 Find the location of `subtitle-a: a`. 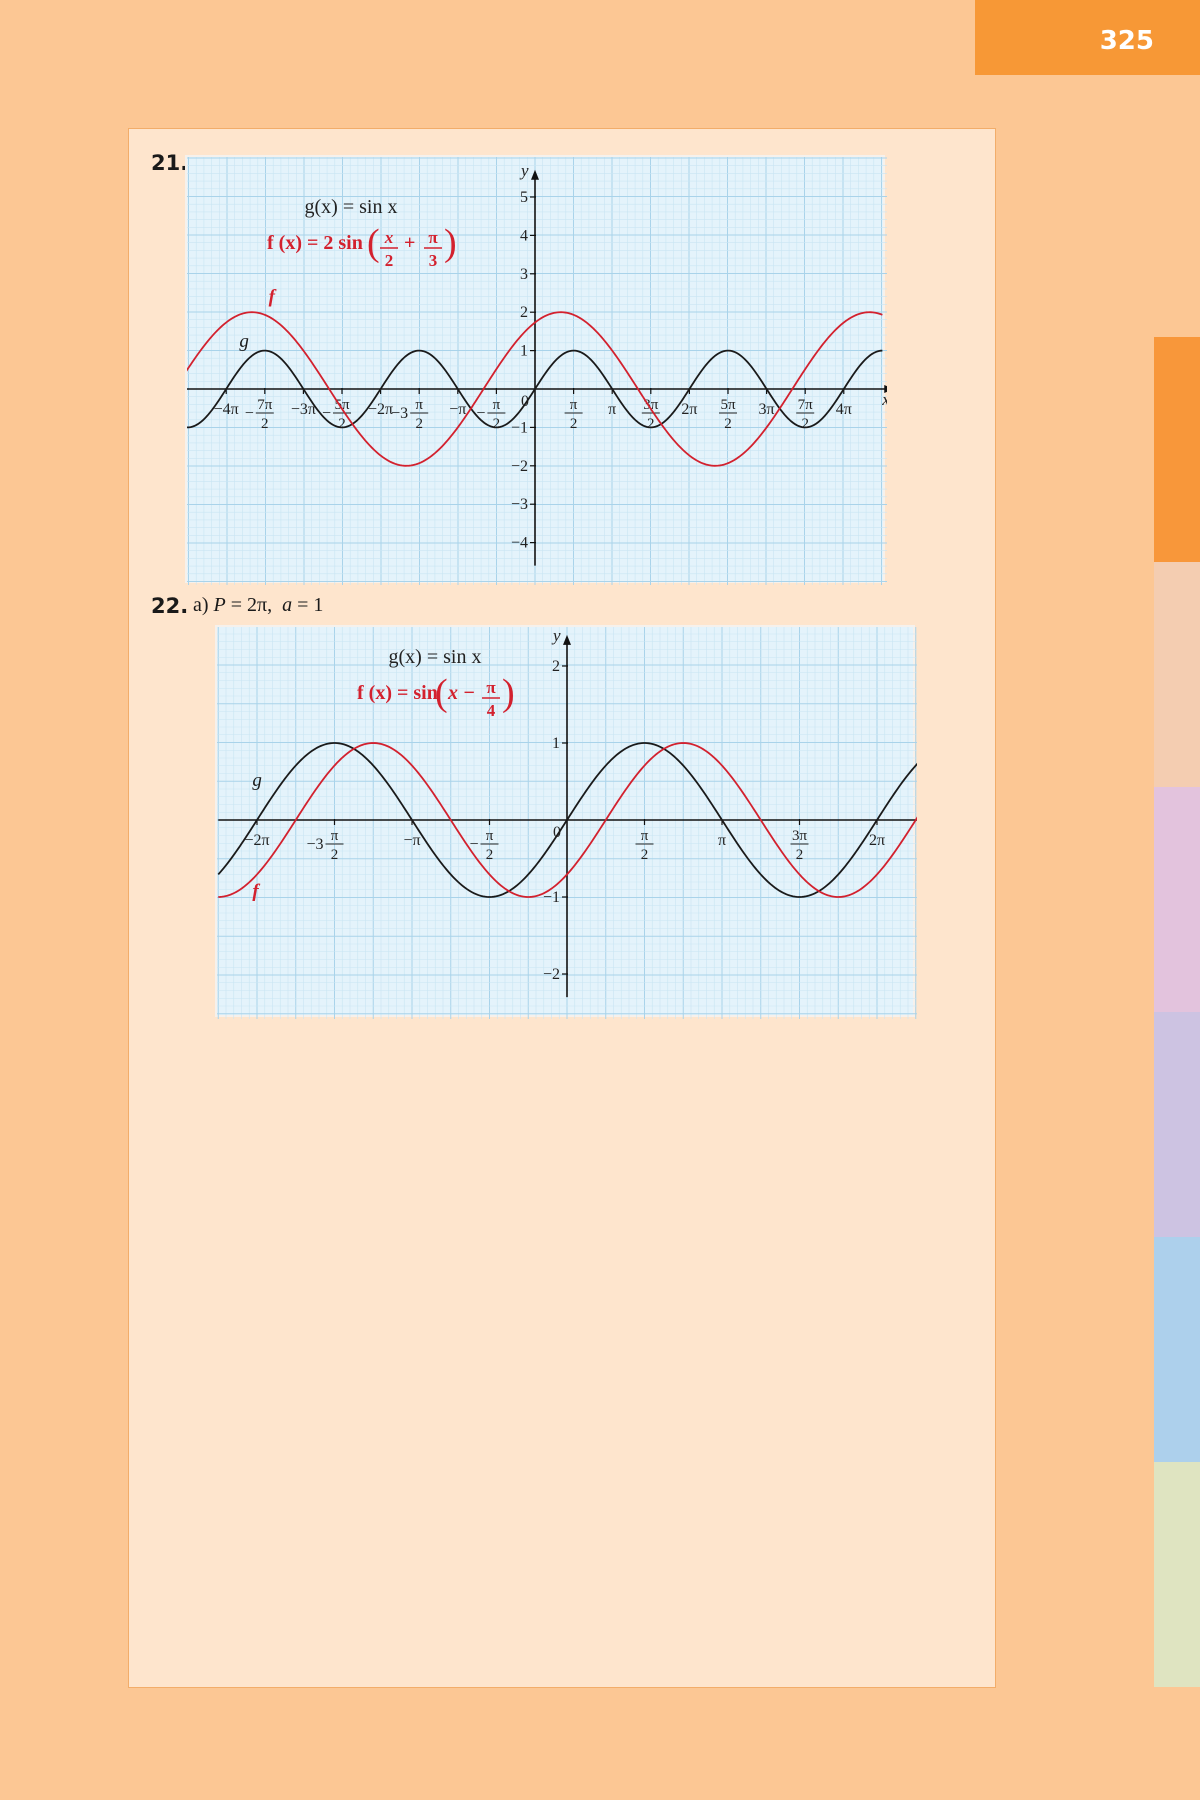

subtitle-a: a is located at coordinates (287, 605).